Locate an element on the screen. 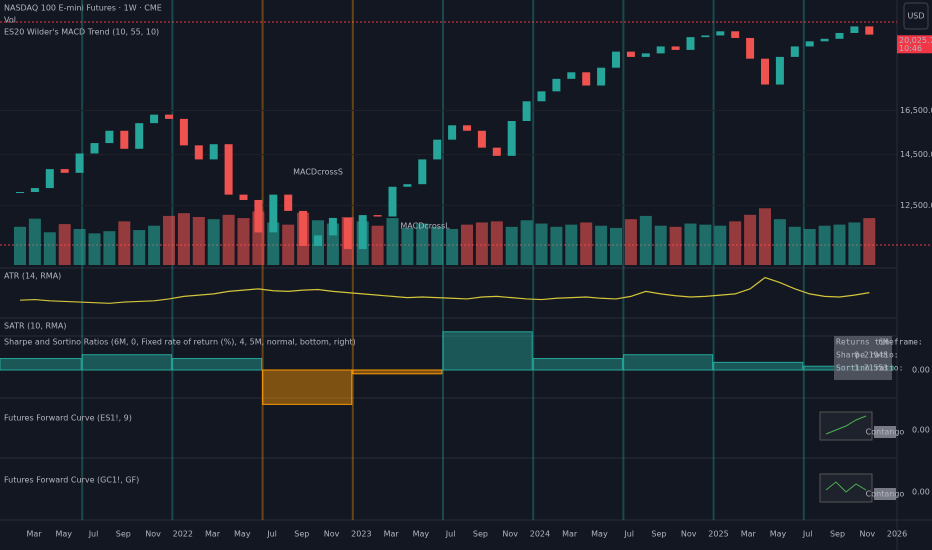 The height and width of the screenshot is (550, 932). annotation: MACDcrossL is located at coordinates (425, 226).